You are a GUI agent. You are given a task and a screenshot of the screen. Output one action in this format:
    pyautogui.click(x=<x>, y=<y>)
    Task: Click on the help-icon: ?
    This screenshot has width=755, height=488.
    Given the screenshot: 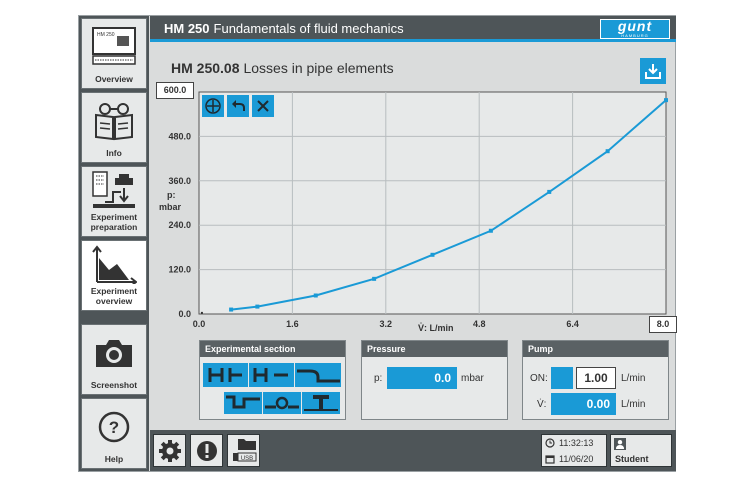 What is the action you would take?
    pyautogui.click(x=114, y=426)
    